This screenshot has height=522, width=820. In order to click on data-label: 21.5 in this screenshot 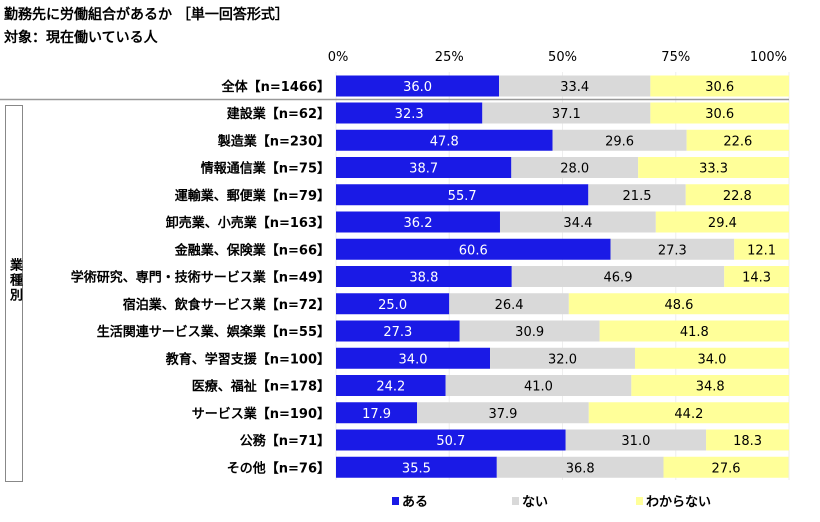, I will do `click(637, 196)`.